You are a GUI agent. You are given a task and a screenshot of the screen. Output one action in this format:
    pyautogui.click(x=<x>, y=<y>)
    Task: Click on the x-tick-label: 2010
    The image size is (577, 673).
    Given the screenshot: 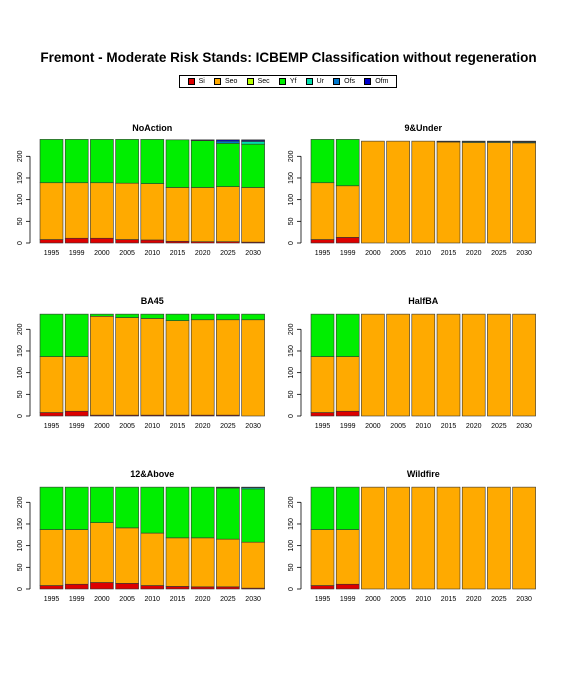 What is the action you would take?
    pyautogui.click(x=424, y=426)
    